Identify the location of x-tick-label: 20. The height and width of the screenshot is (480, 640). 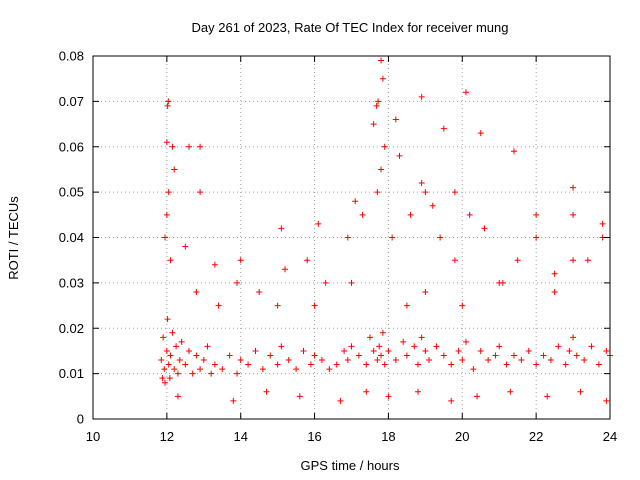
(462, 436).